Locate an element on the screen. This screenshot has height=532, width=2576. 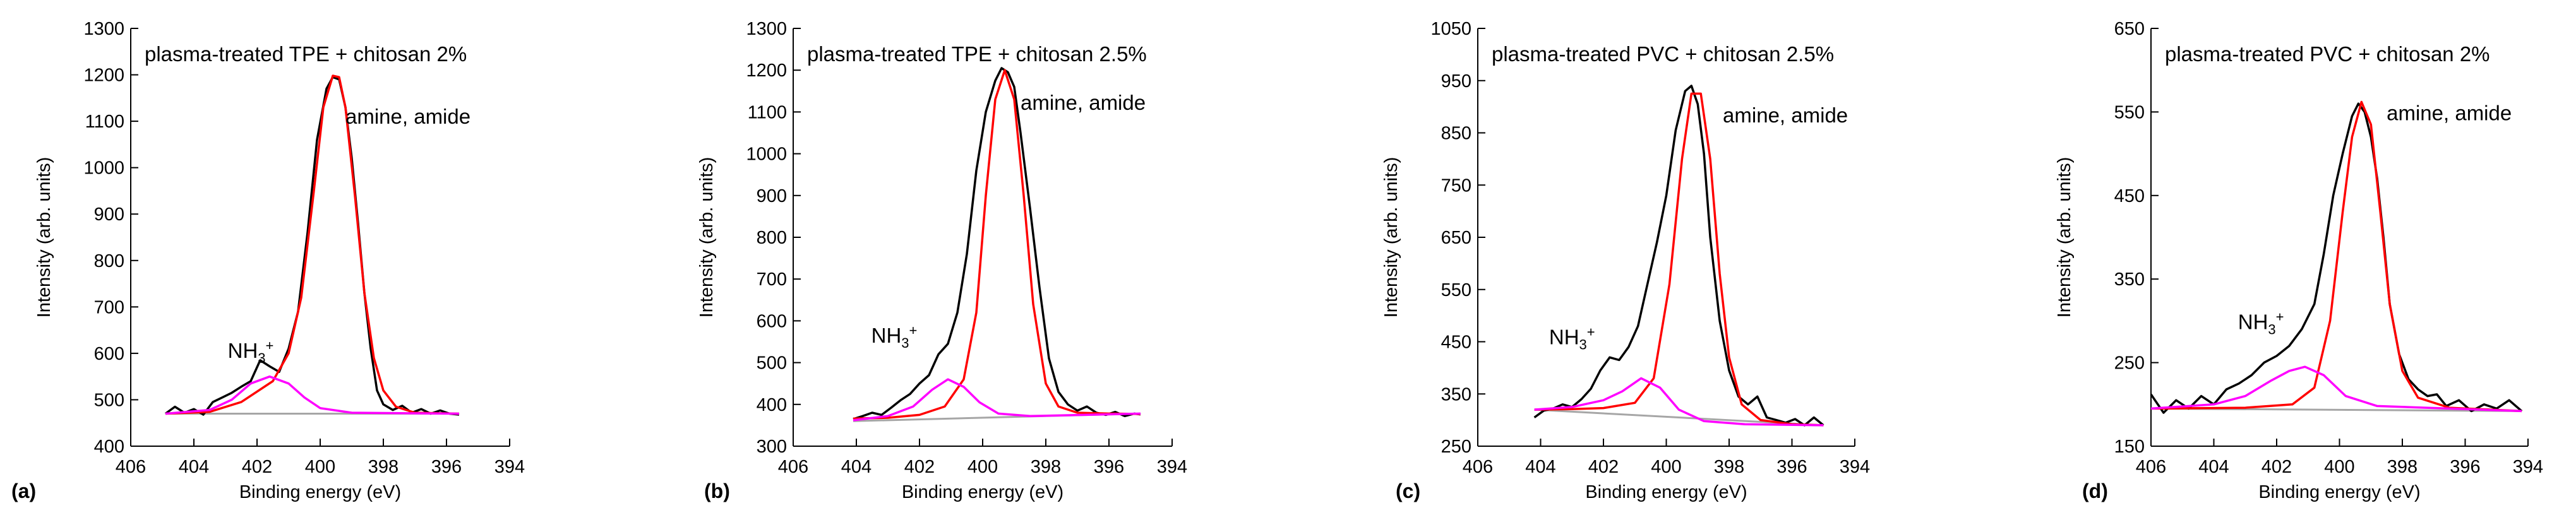
chart-title: plasma-treated TPE + chitosan 2% is located at coordinates (306, 54).